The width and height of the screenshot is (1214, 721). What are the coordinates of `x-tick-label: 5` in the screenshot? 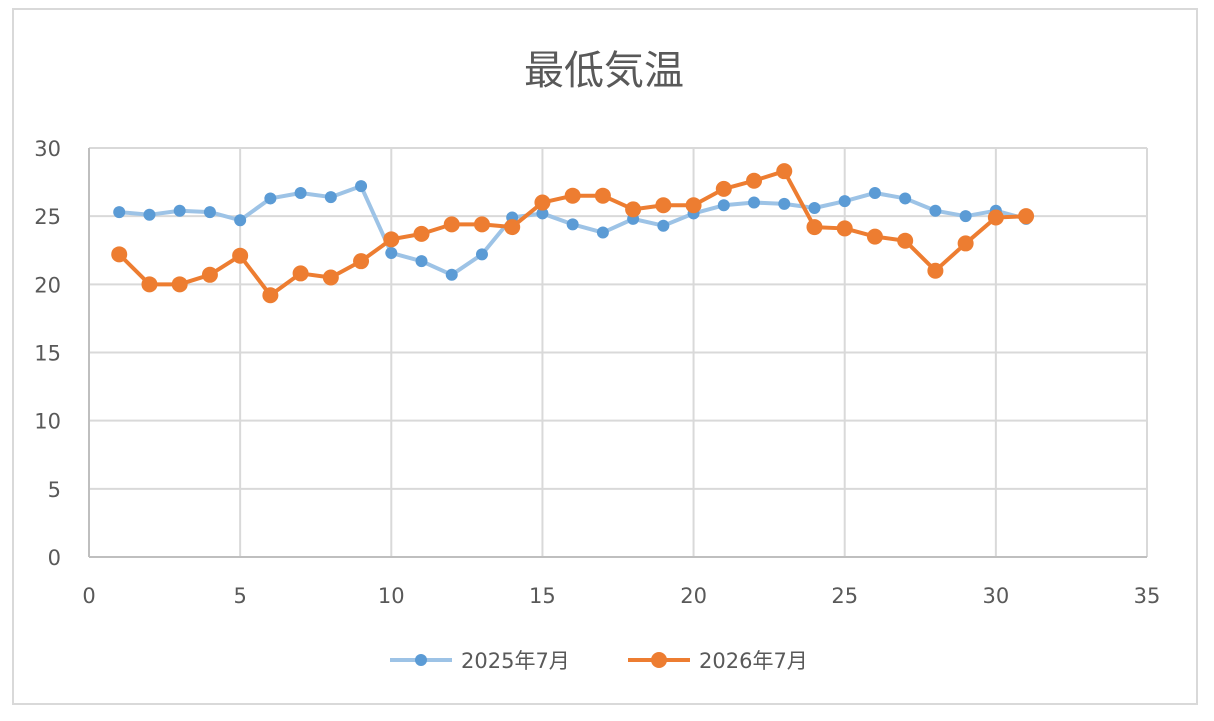 It's located at (239, 596).